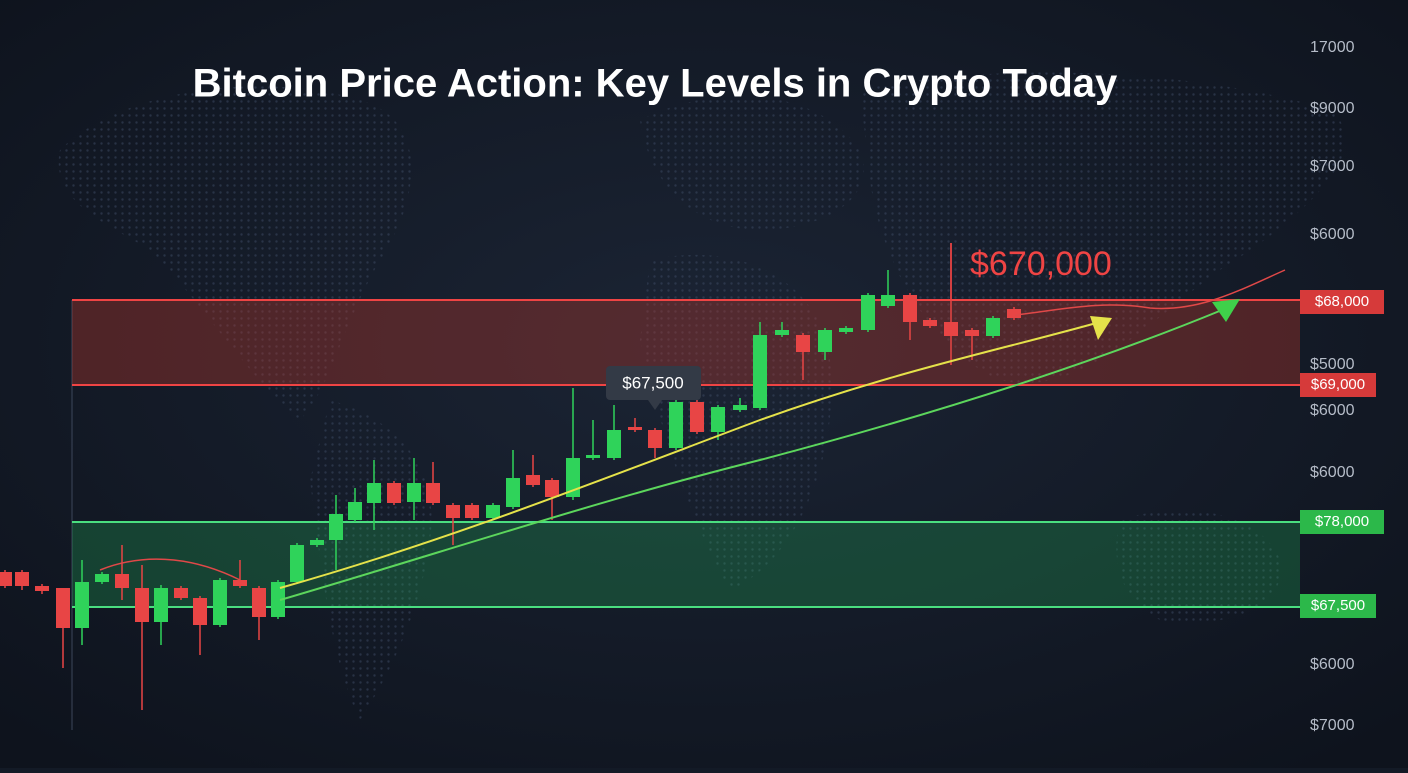 This screenshot has height=773, width=1408. What do you see at coordinates (1332, 364) in the screenshot?
I see `y-tick-label: $5000` at bounding box center [1332, 364].